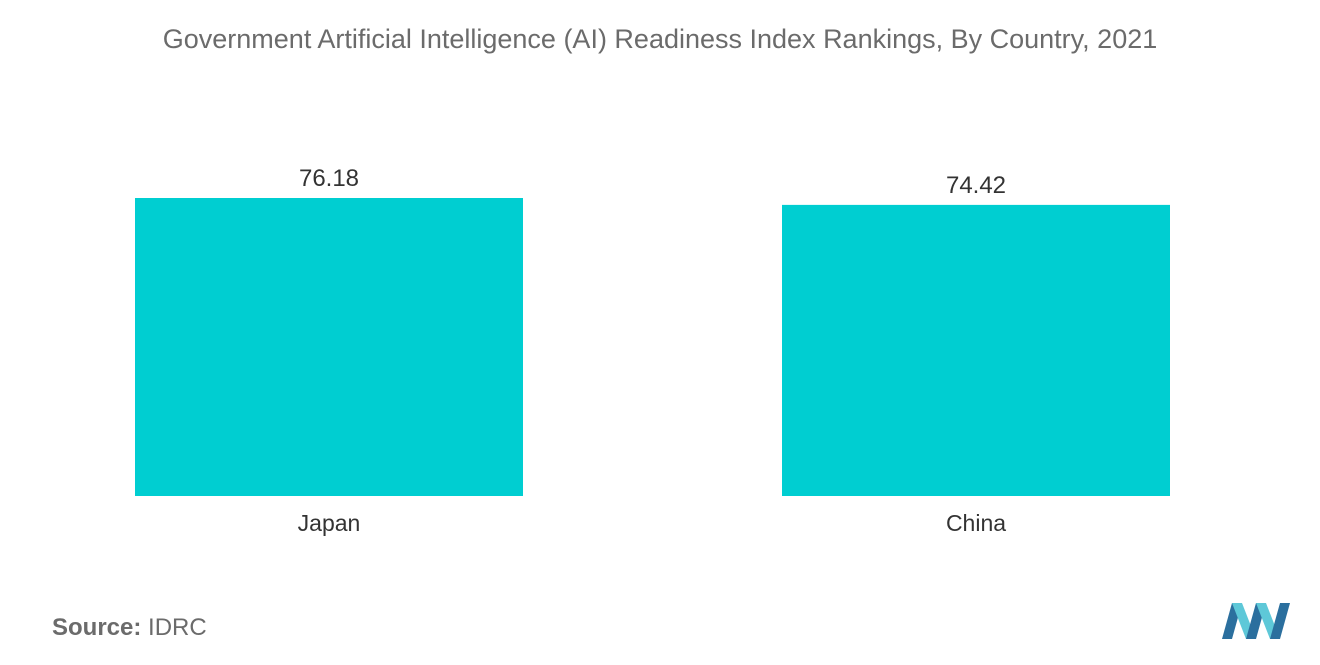  What do you see at coordinates (97, 627) in the screenshot?
I see `source-label: Source:` at bounding box center [97, 627].